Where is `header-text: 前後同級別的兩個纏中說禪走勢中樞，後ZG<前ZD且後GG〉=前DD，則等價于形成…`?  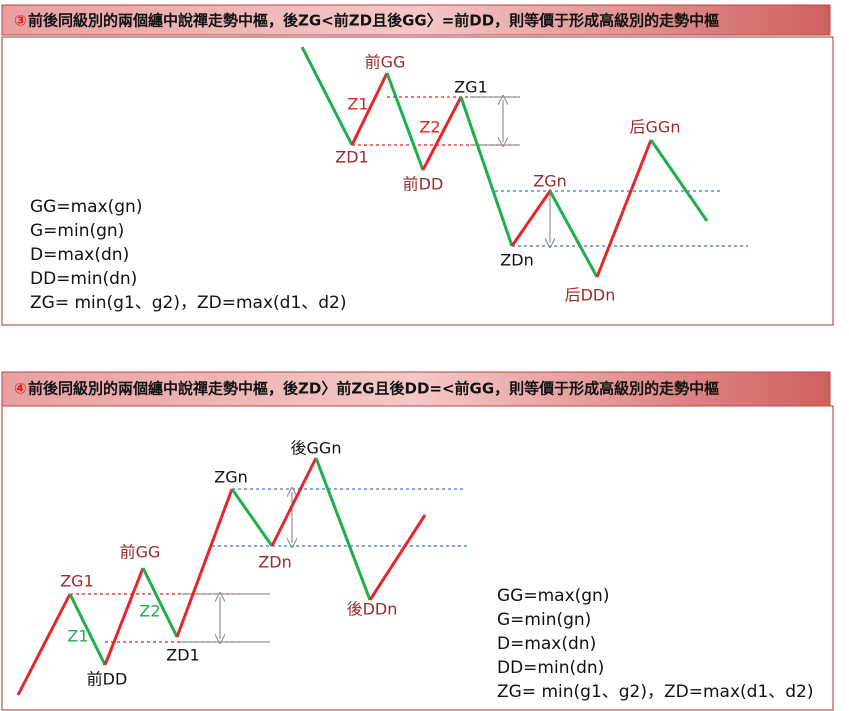 header-text: 前後同級別的兩個纏中說禪走勢中樞，後ZG<前ZD且後GG〉=前DD，則等價于形成… is located at coordinates (373, 21).